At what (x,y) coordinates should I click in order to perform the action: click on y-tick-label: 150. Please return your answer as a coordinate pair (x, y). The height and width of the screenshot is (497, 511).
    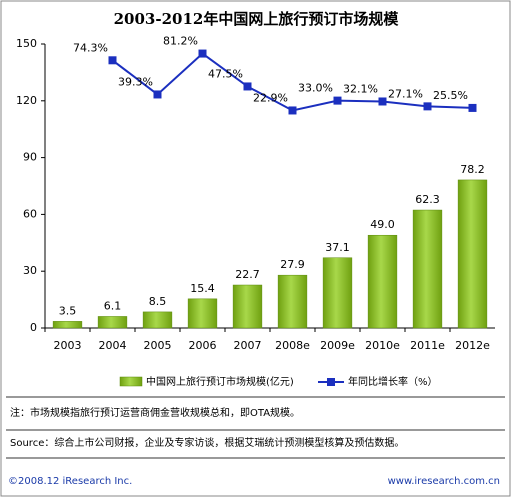
    Looking at the image, I should click on (26, 43).